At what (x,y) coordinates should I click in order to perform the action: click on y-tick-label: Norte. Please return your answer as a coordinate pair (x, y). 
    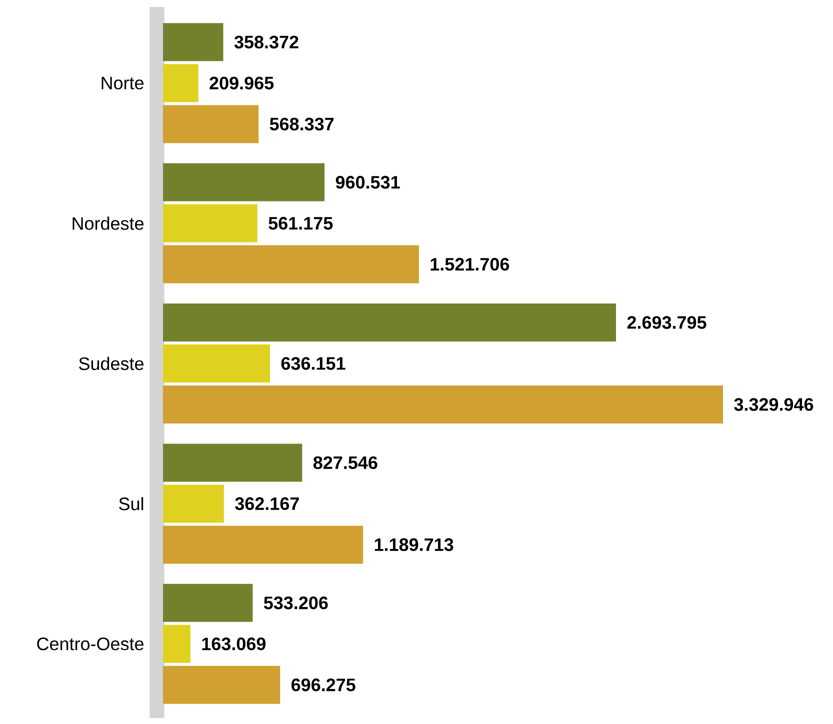
    Looking at the image, I should click on (123, 83).